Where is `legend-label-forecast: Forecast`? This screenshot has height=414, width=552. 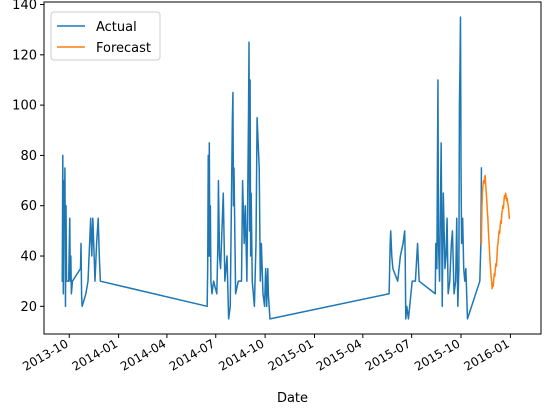 legend-label-forecast: Forecast is located at coordinates (123, 48).